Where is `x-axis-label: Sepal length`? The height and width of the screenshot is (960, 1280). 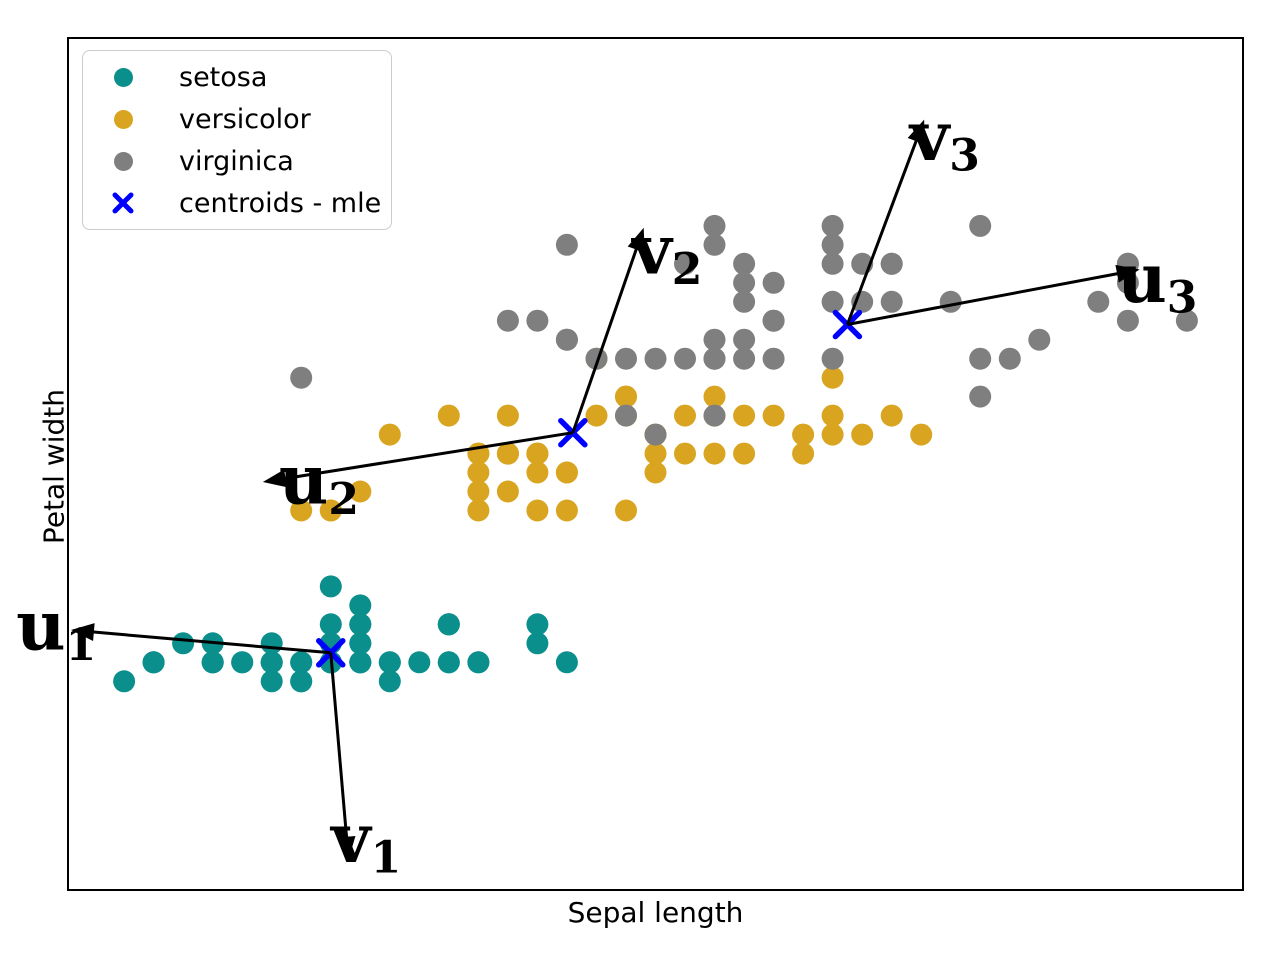 x-axis-label: Sepal length is located at coordinates (655, 912).